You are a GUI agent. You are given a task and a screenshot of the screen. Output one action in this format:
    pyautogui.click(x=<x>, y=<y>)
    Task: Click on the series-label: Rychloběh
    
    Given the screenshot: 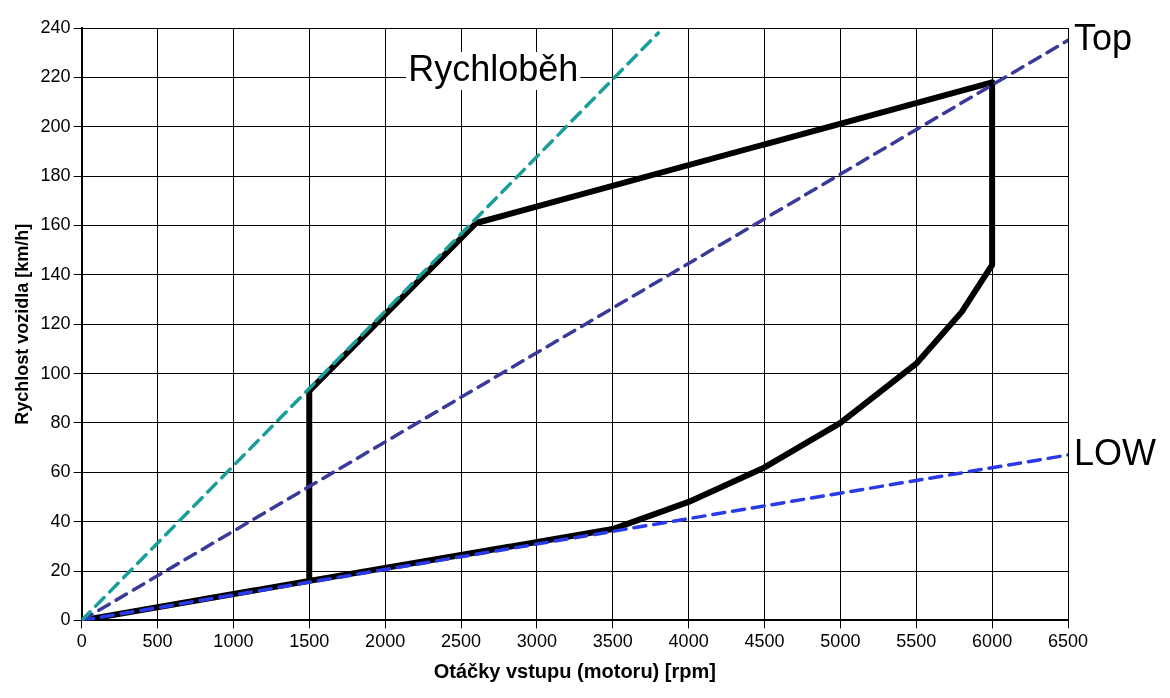 What is the action you would take?
    pyautogui.click(x=493, y=68)
    